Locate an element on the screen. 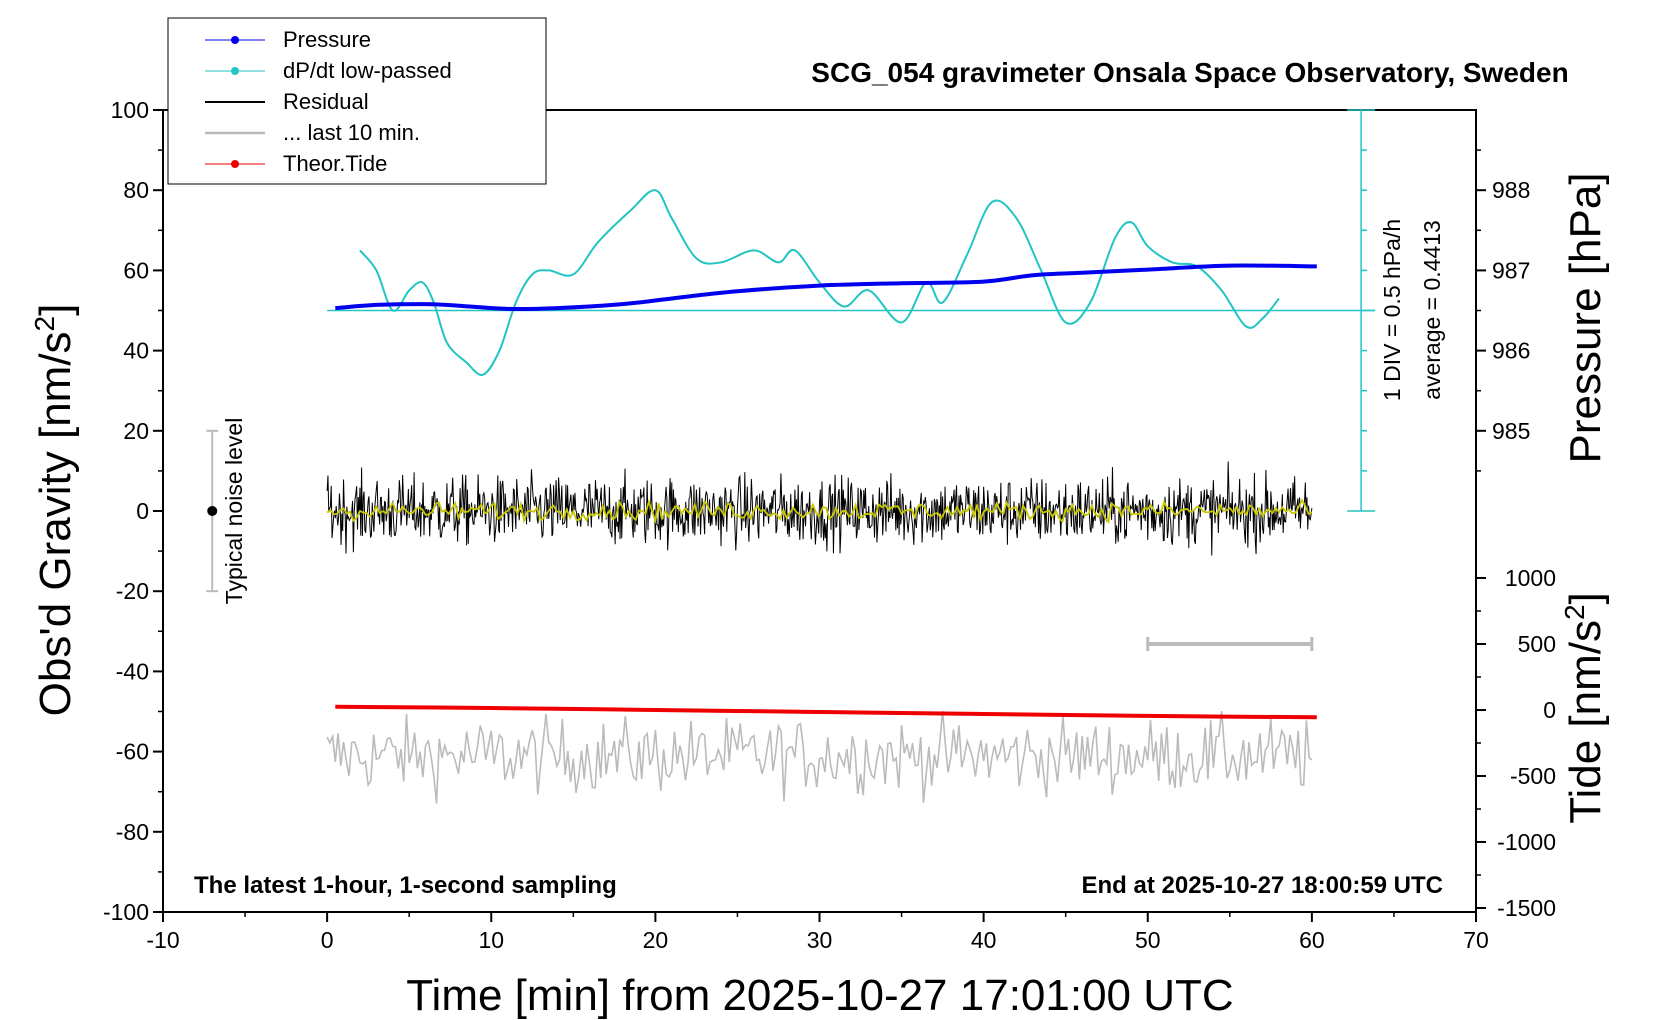 Image resolution: width=1660 pixels, height=1020 pixels. series-residual-line is located at coordinates (819, 508).